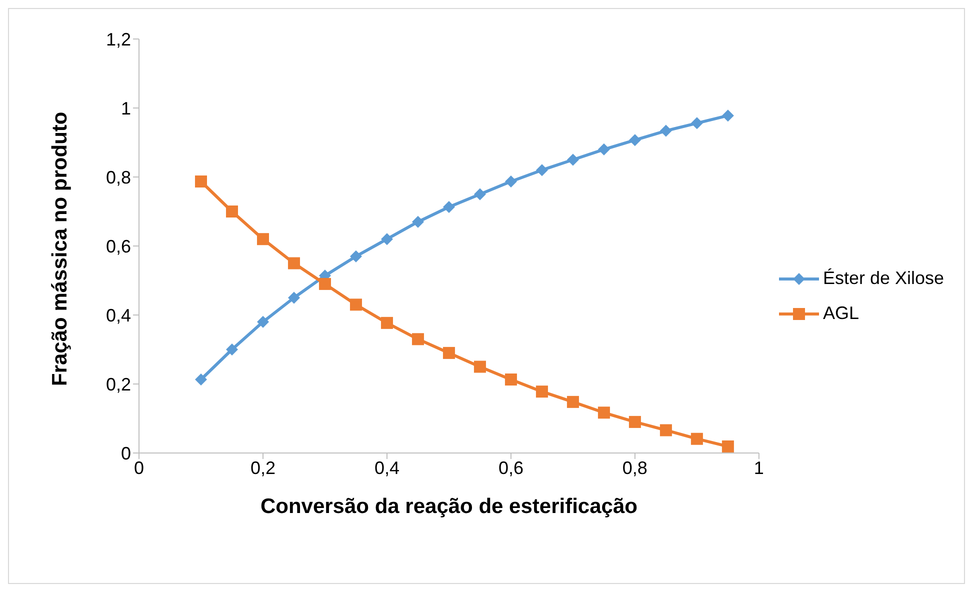 This screenshot has height=592, width=973. What do you see at coordinates (635, 468) in the screenshot?
I see `x-tick-label: 0,8` at bounding box center [635, 468].